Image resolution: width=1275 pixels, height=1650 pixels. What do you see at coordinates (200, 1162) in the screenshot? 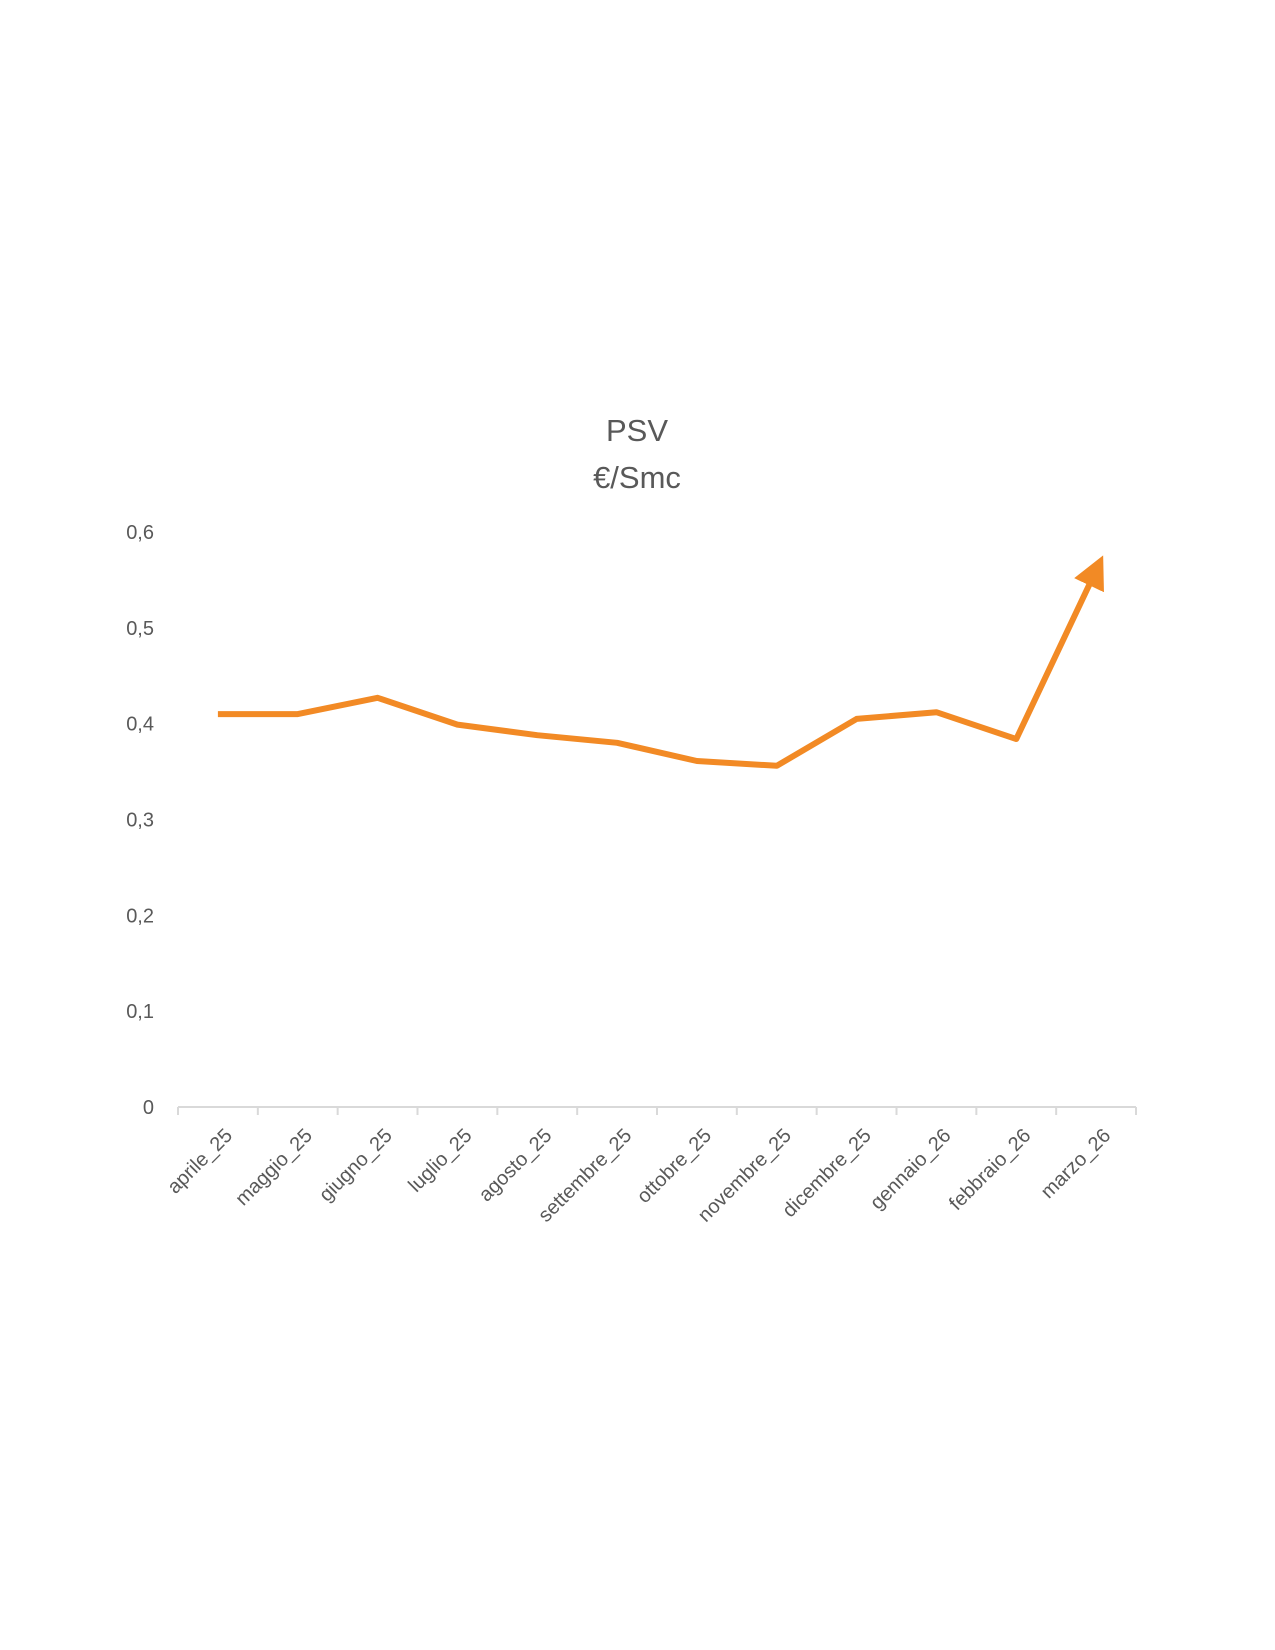
I see `x-tick-label: aprile_25` at bounding box center [200, 1162].